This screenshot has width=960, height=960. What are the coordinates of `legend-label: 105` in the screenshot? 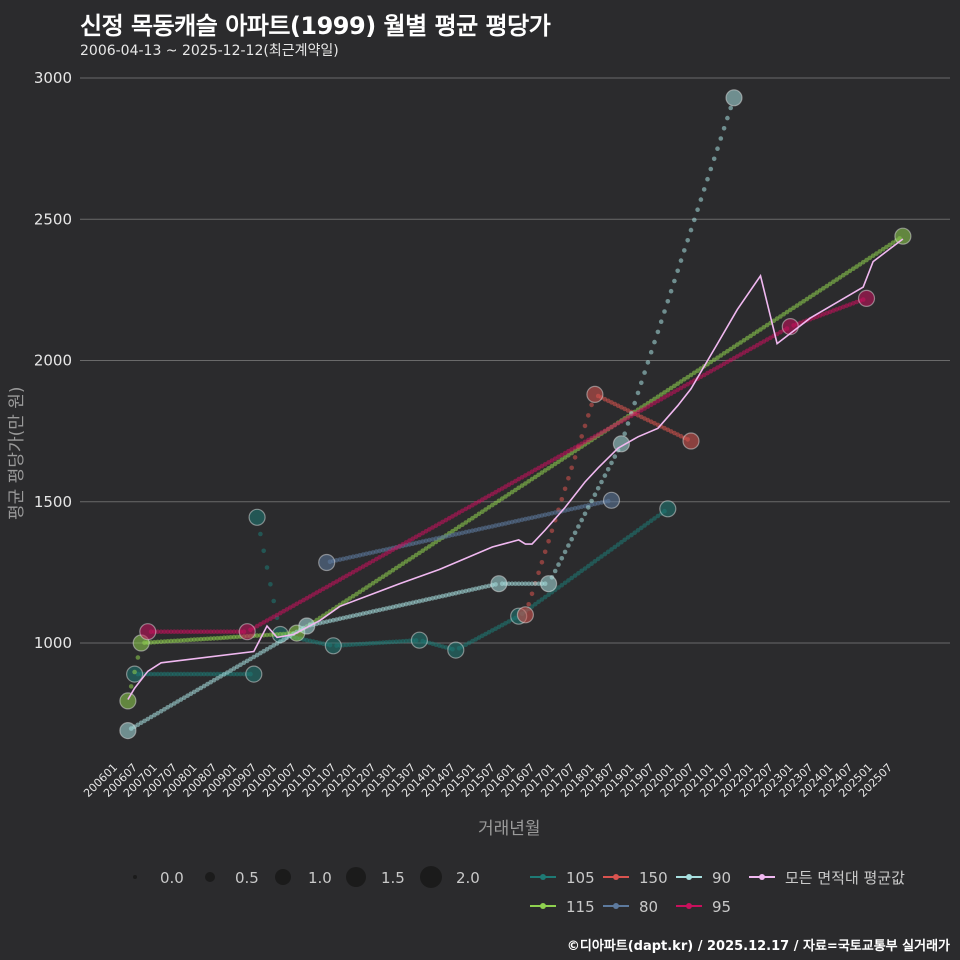 It's located at (580, 878).